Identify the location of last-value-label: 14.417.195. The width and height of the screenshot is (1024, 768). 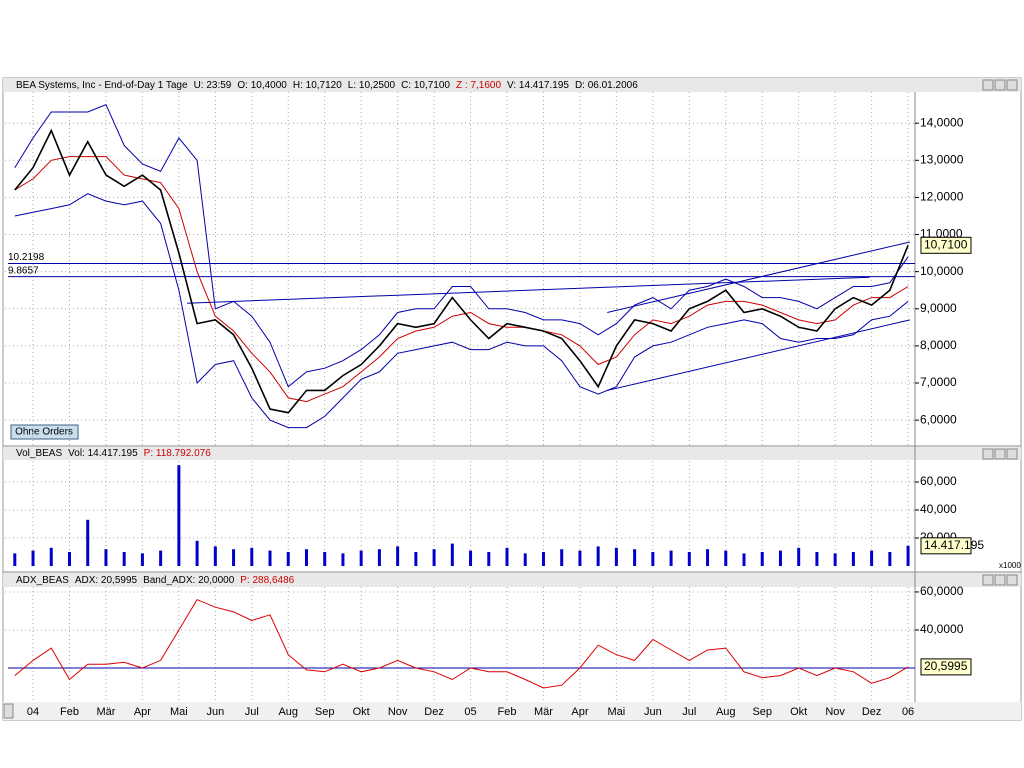
(954, 545).